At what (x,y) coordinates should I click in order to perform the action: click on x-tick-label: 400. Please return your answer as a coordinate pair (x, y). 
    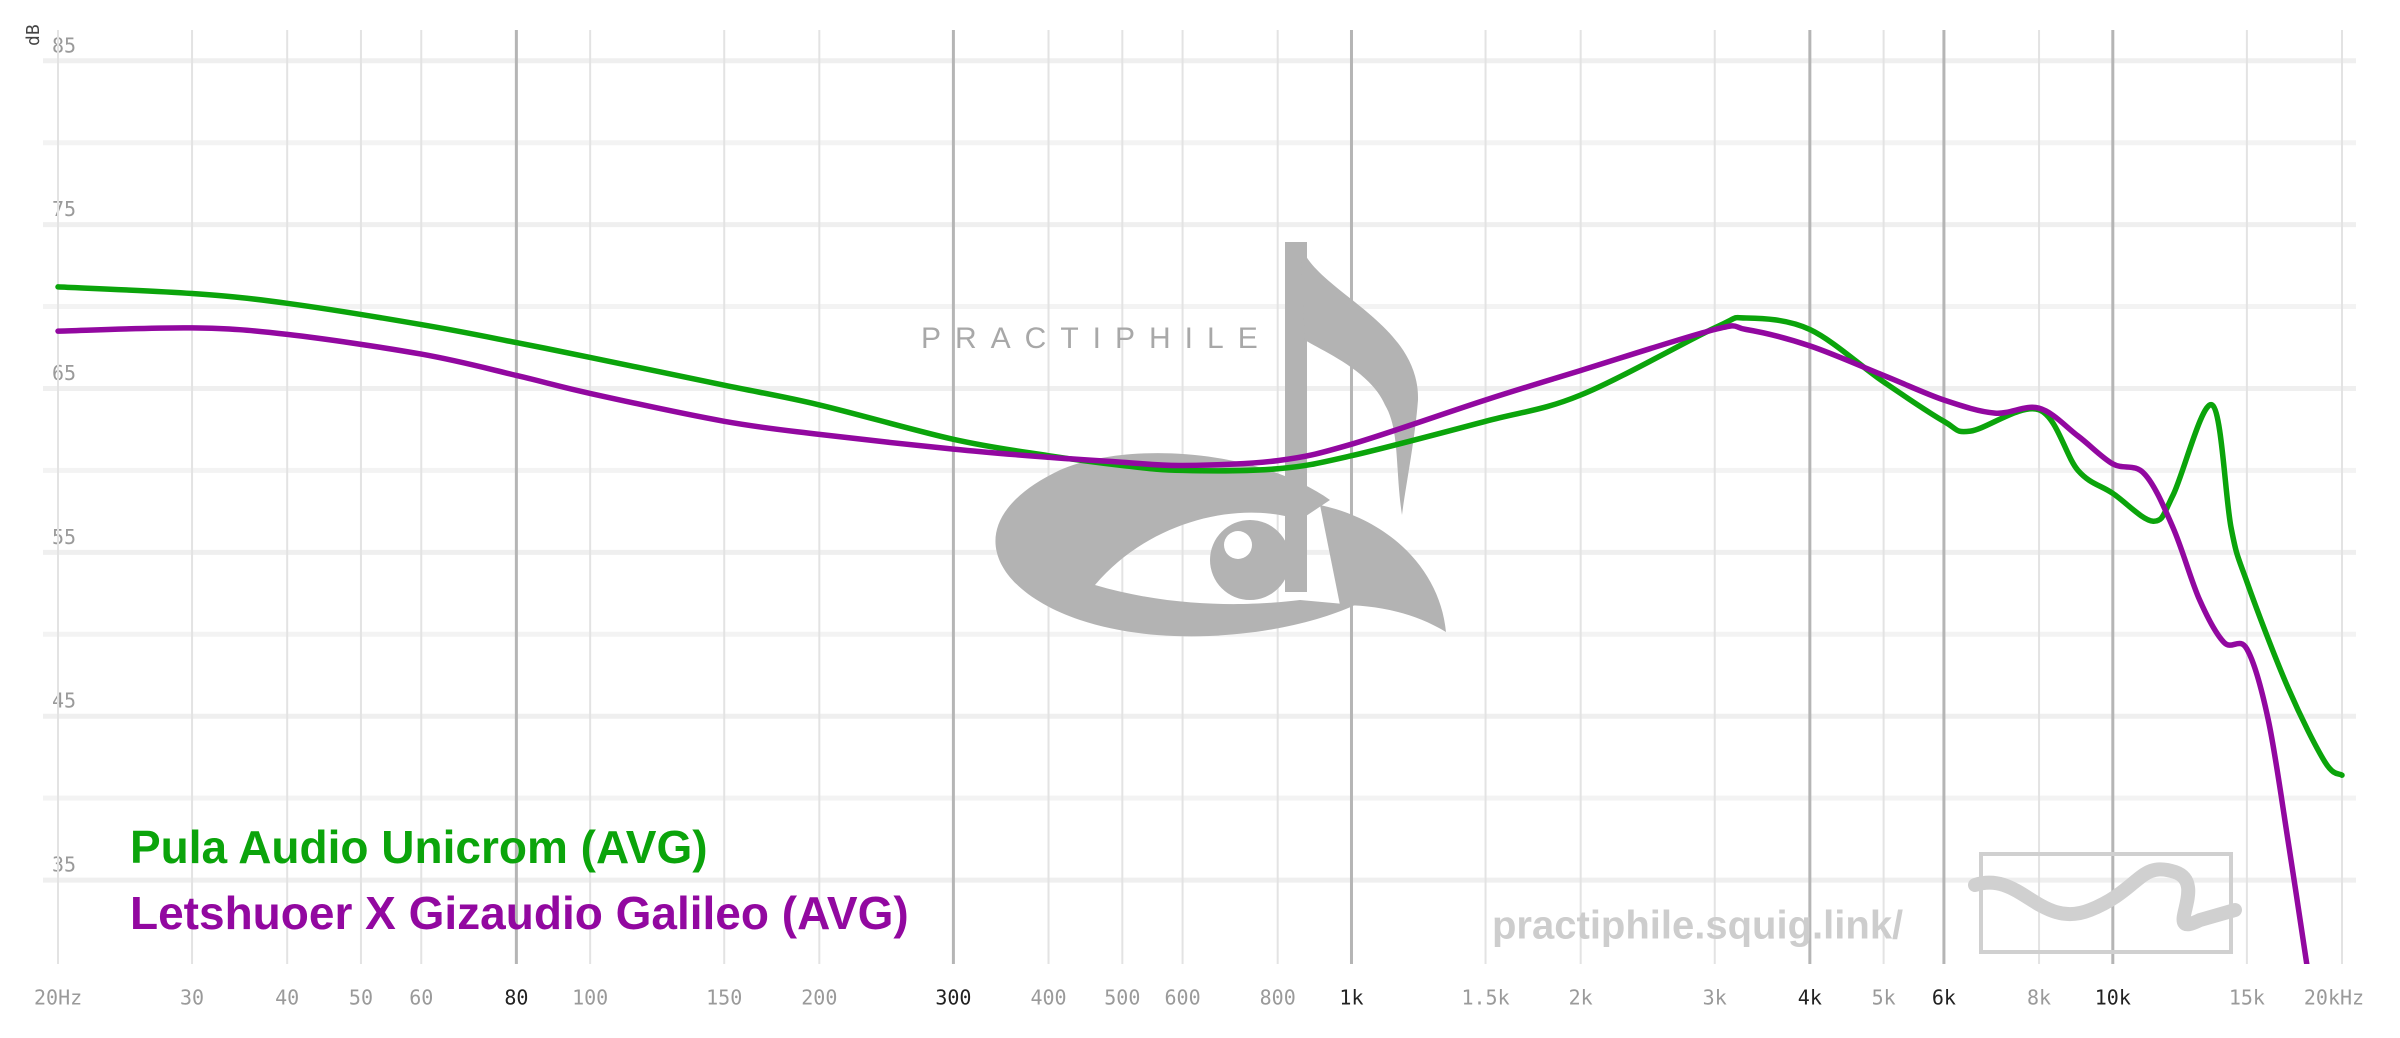
    Looking at the image, I should click on (1048, 998).